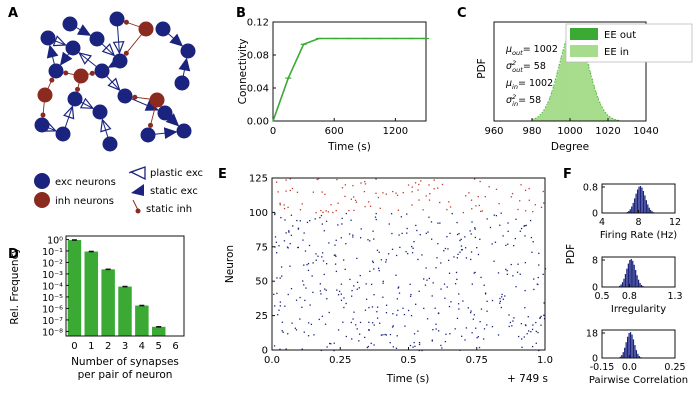 This screenshot has height=400, width=700. What do you see at coordinates (590, 188) in the screenshot?
I see `y-tick-label: 0.8` at bounding box center [590, 188].